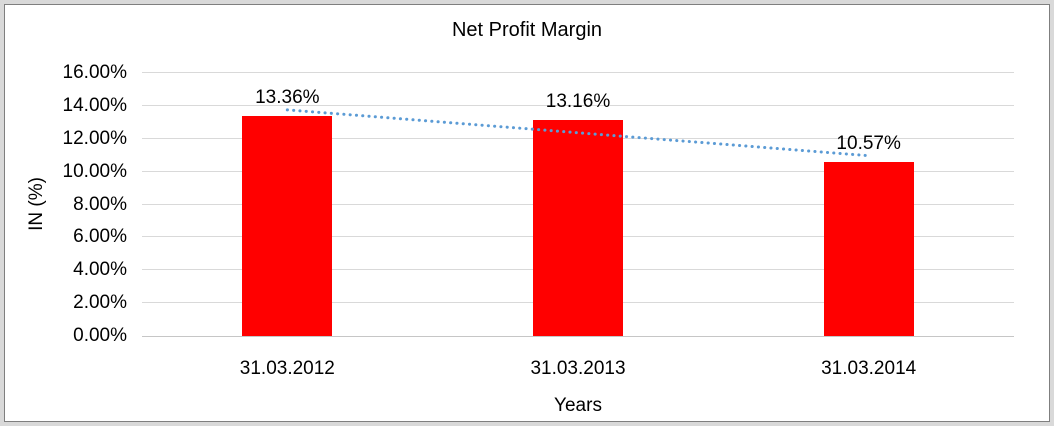 This screenshot has width=1054, height=426. Describe the element at coordinates (100, 204) in the screenshot. I see `y-tick-label: 8.00%` at that location.